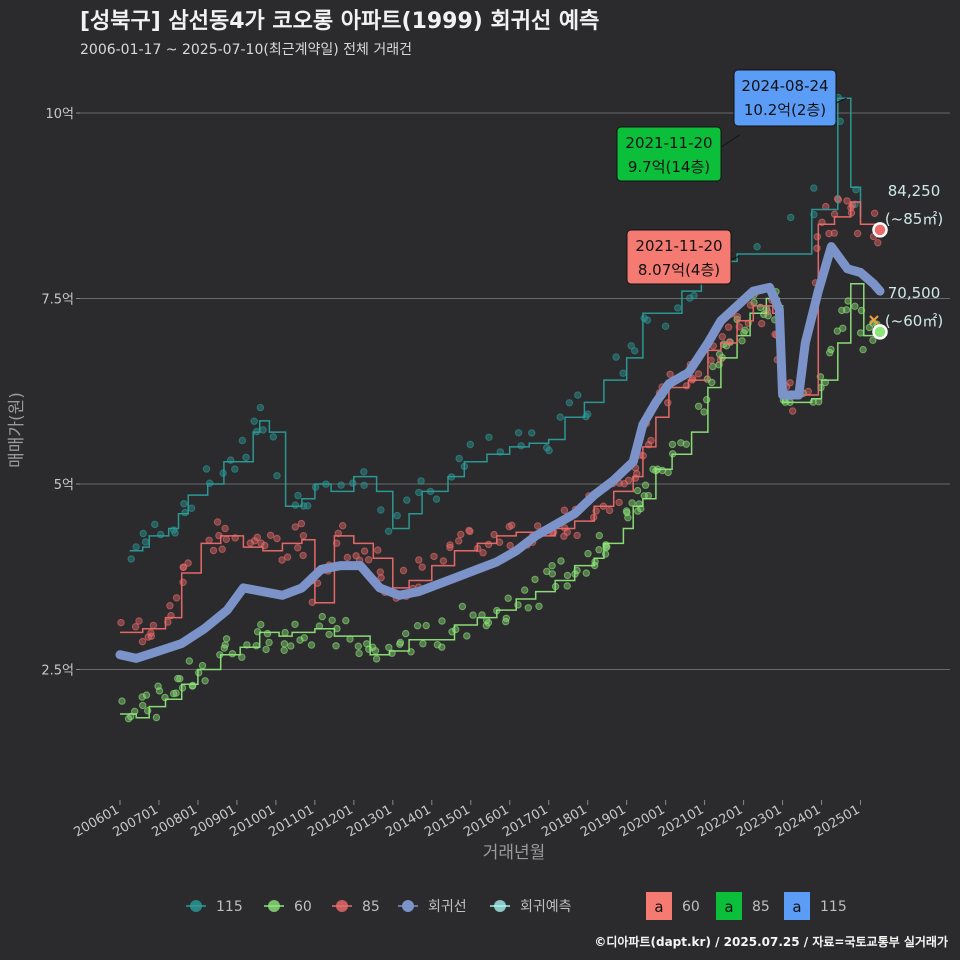 The height and width of the screenshot is (960, 960). I want to click on legend-label-glyph: a, so click(728, 907).